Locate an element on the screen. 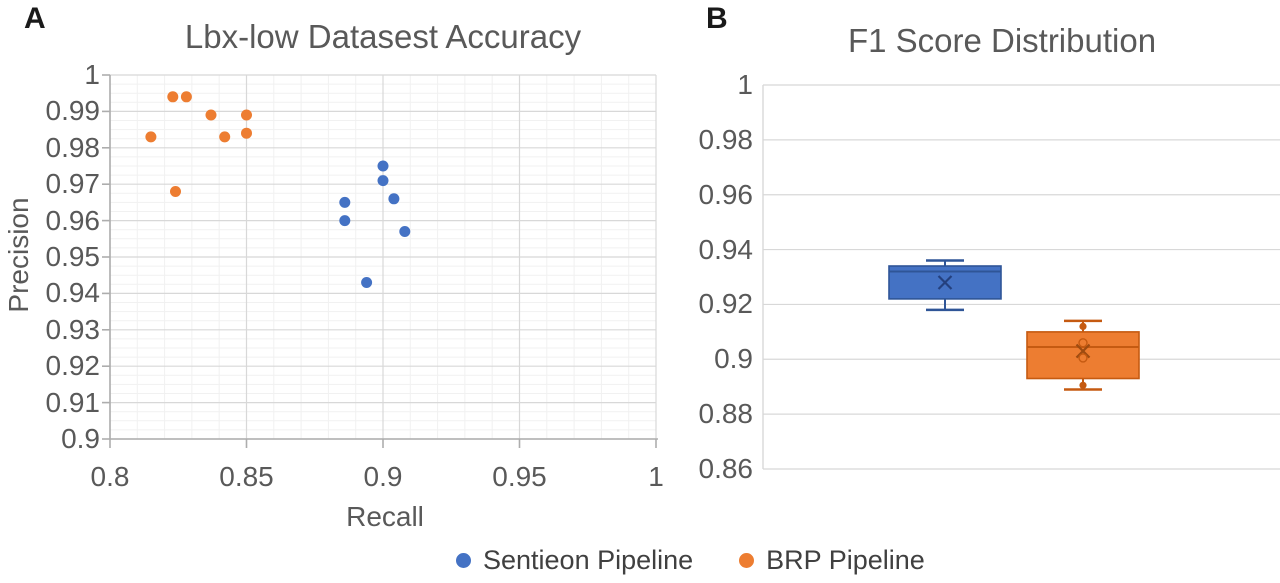 The image size is (1280, 583). scatter-y-tick-label: 0.93 is located at coordinates (73, 329).